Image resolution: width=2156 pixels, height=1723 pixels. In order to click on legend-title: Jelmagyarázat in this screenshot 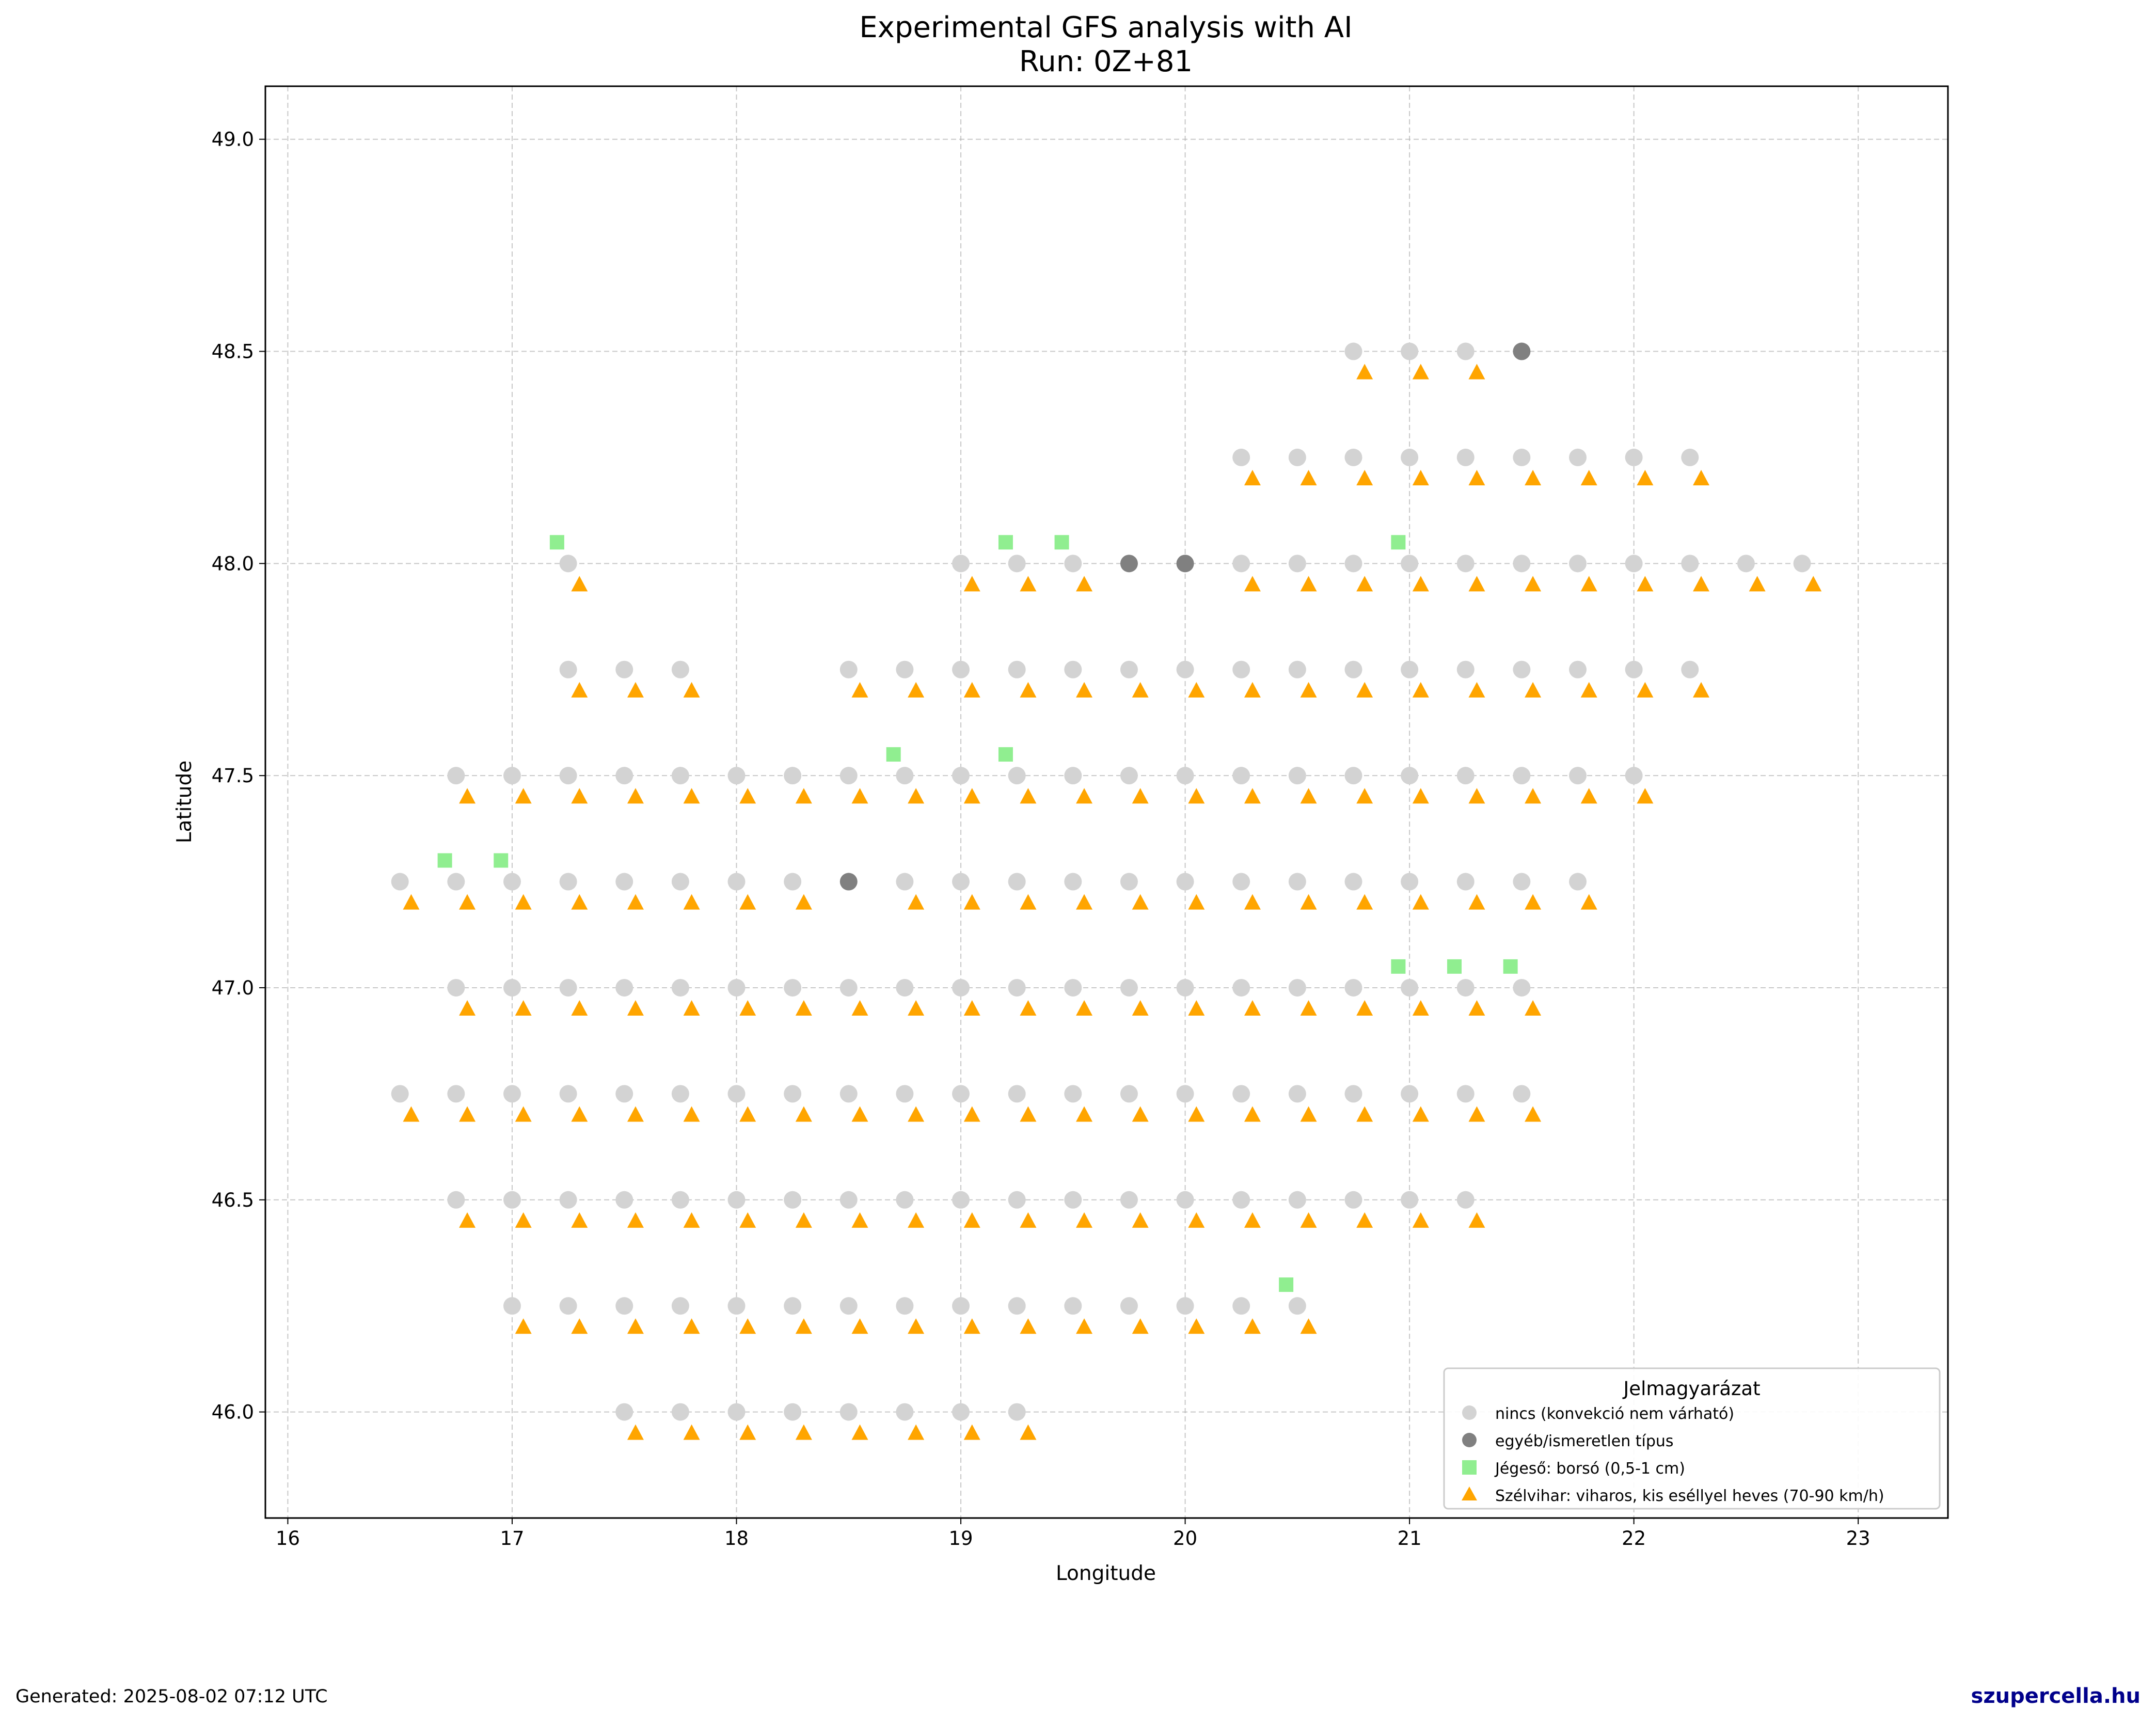, I will do `click(1691, 1389)`.